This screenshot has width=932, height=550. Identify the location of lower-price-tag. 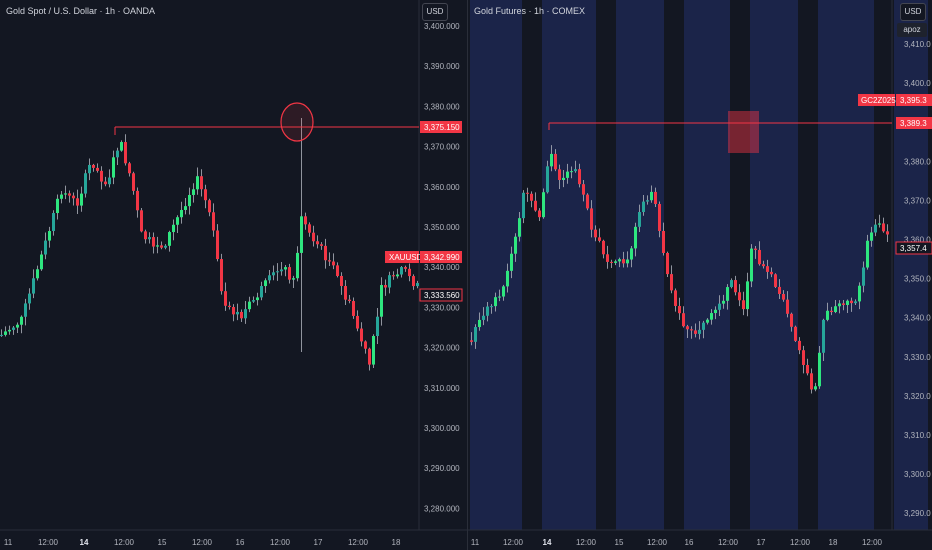
(441, 295).